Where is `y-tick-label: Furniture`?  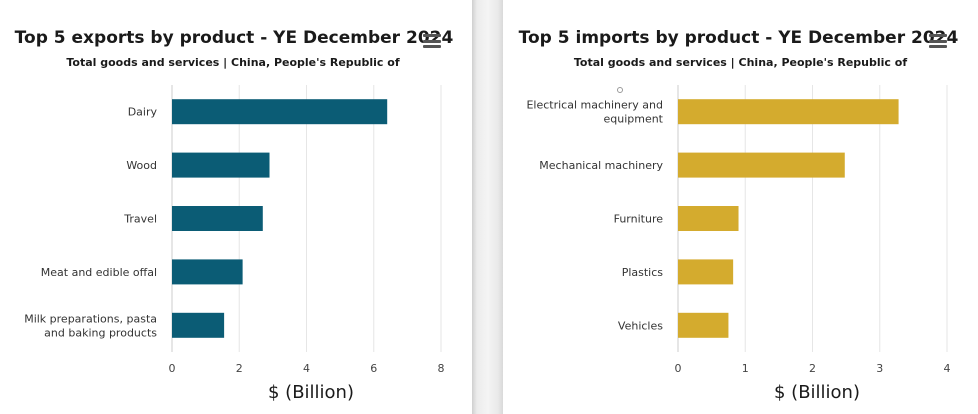 y-tick-label: Furniture is located at coordinates (639, 219).